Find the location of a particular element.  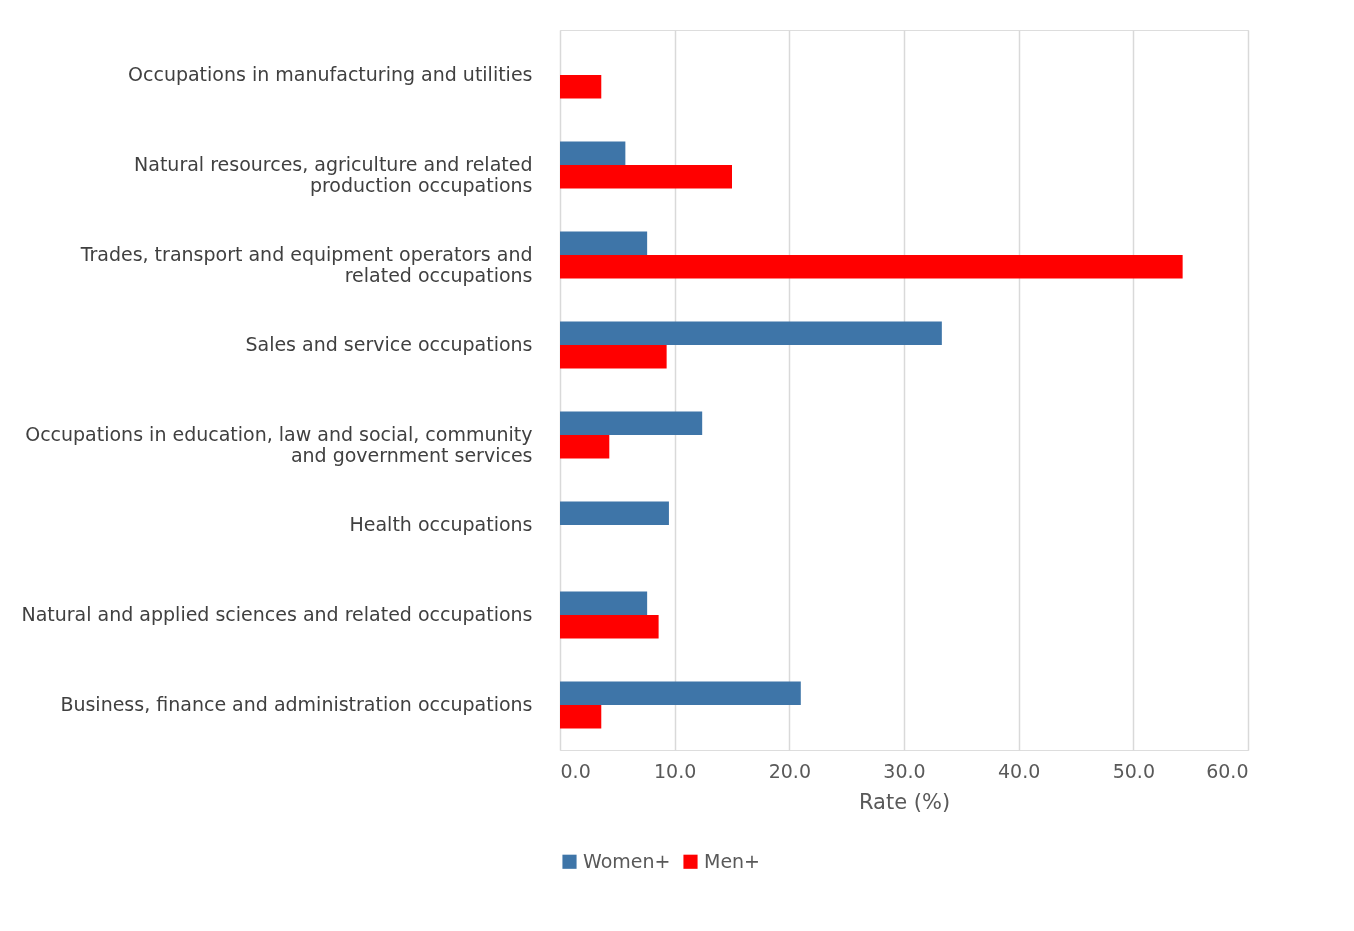

x-tick-label: 30.0 is located at coordinates (904, 770).